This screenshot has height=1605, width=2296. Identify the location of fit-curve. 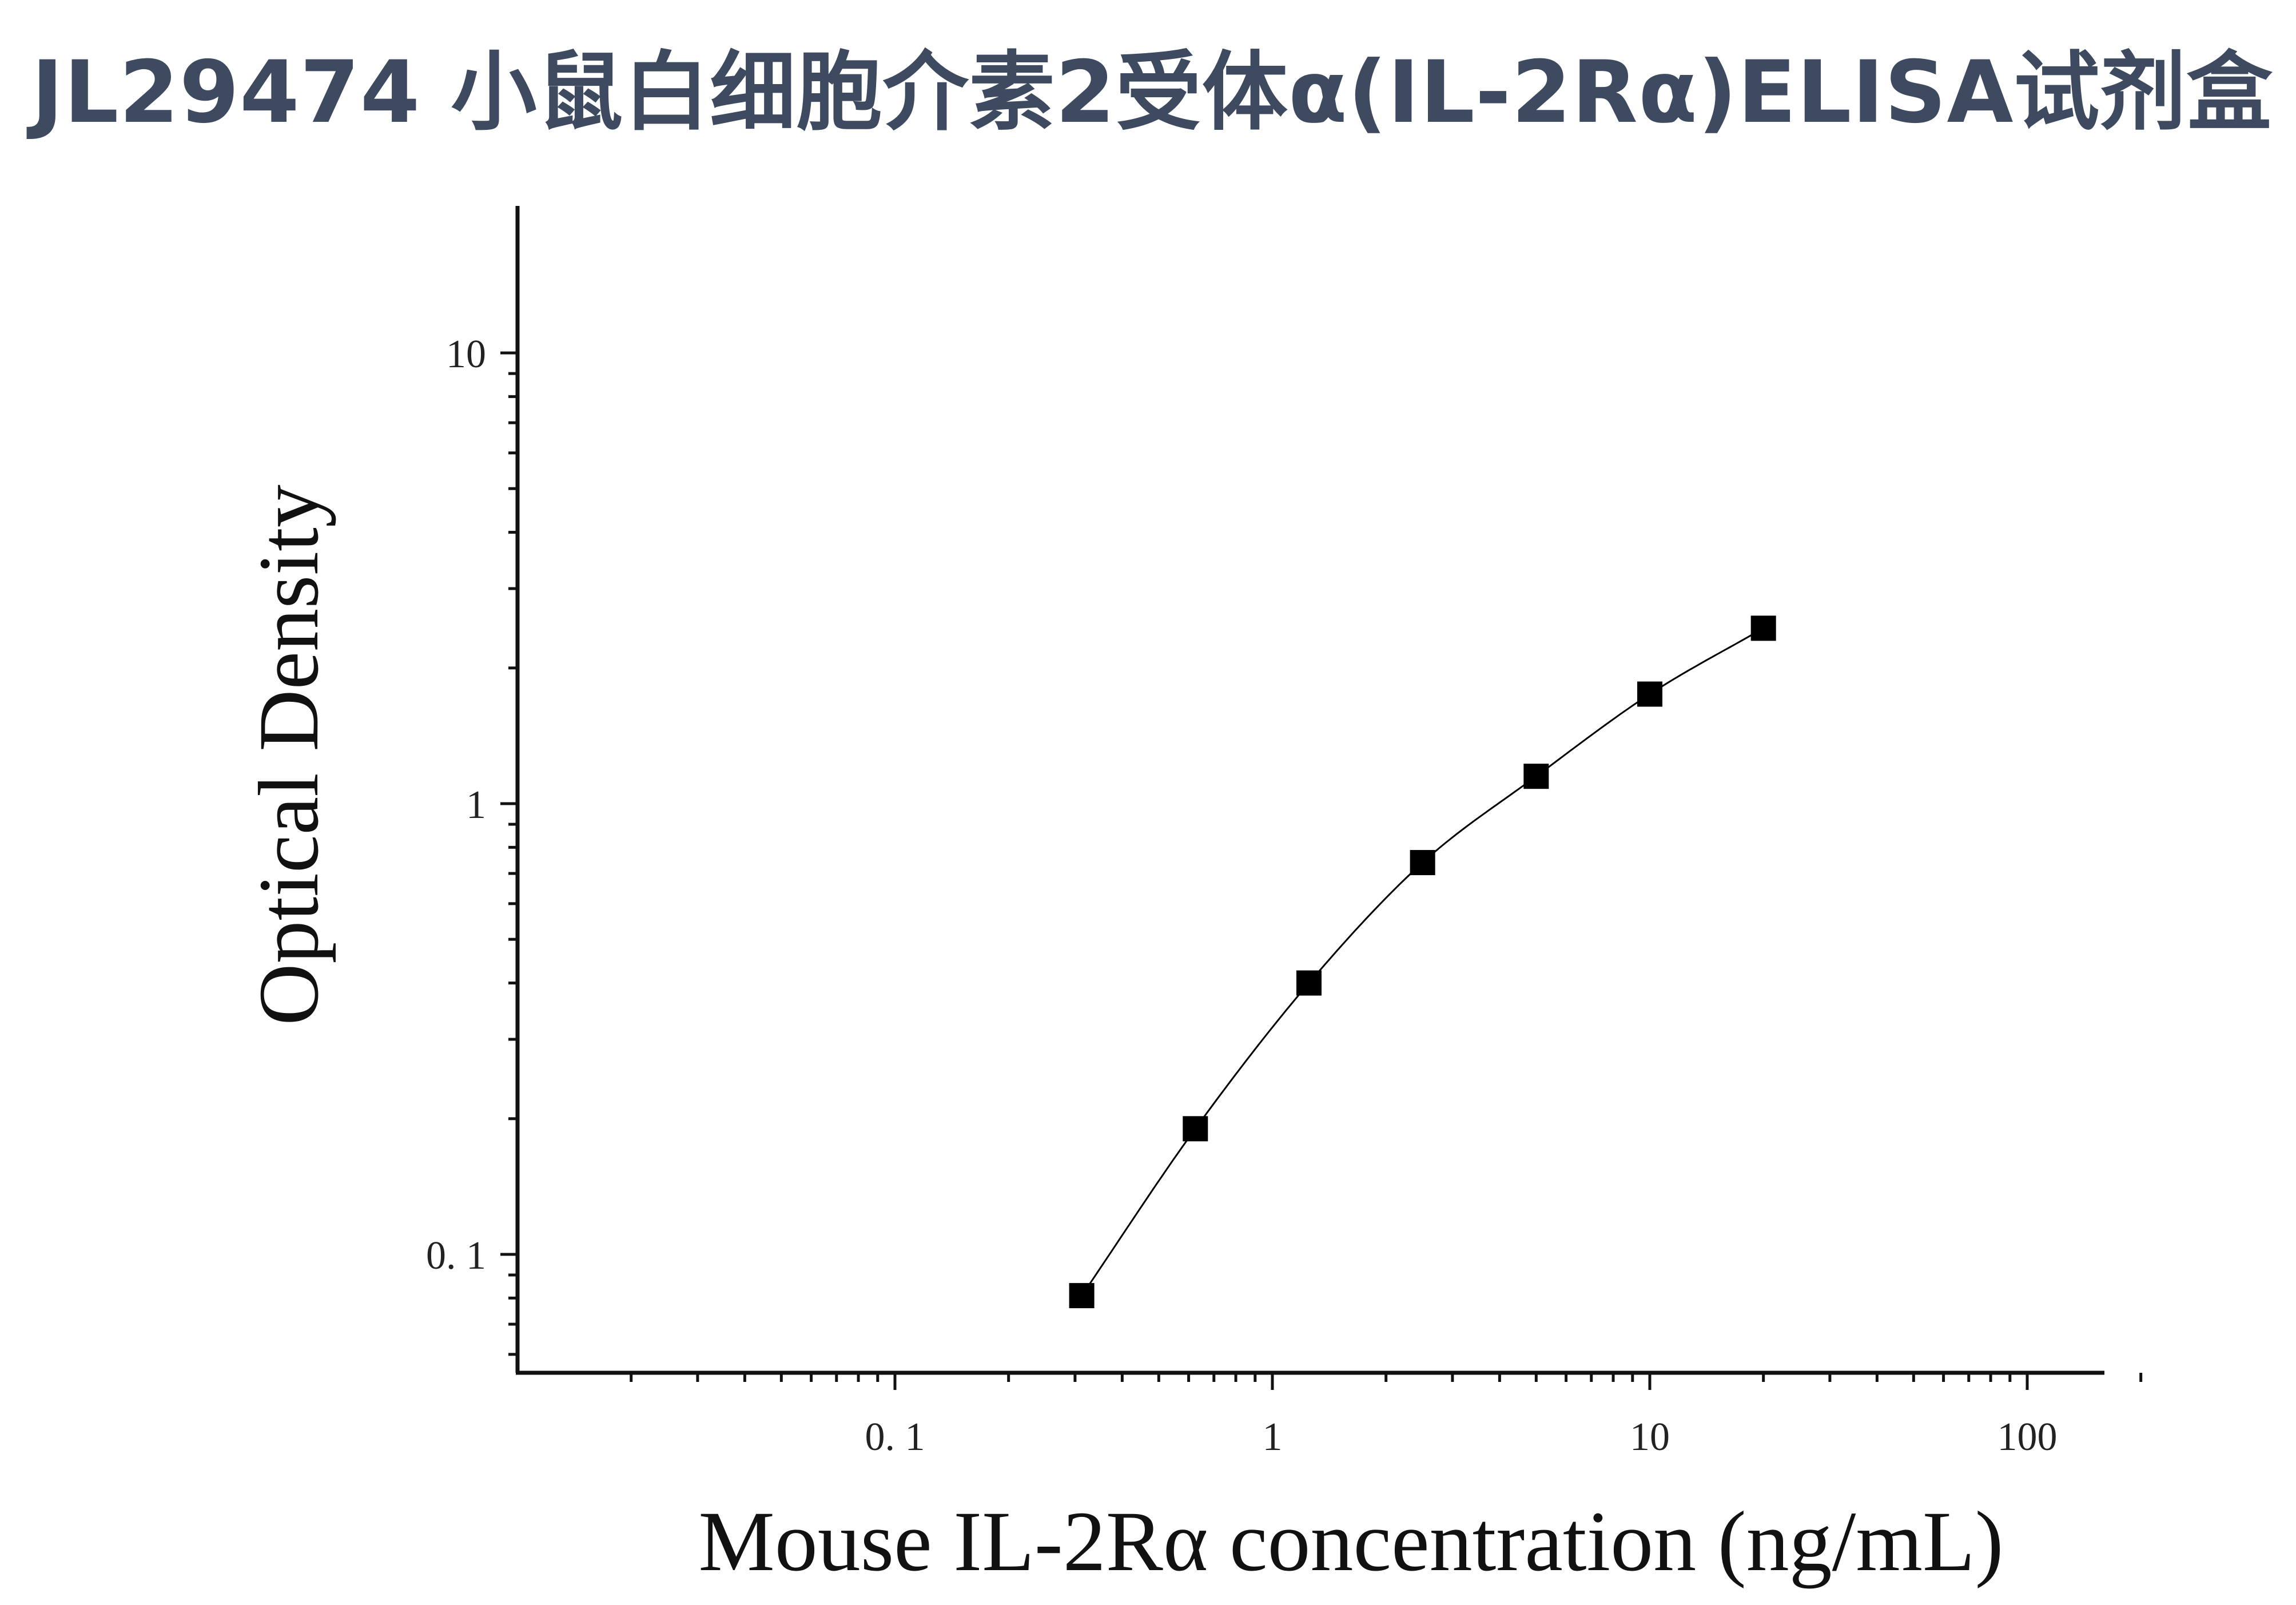
(1418, 967).